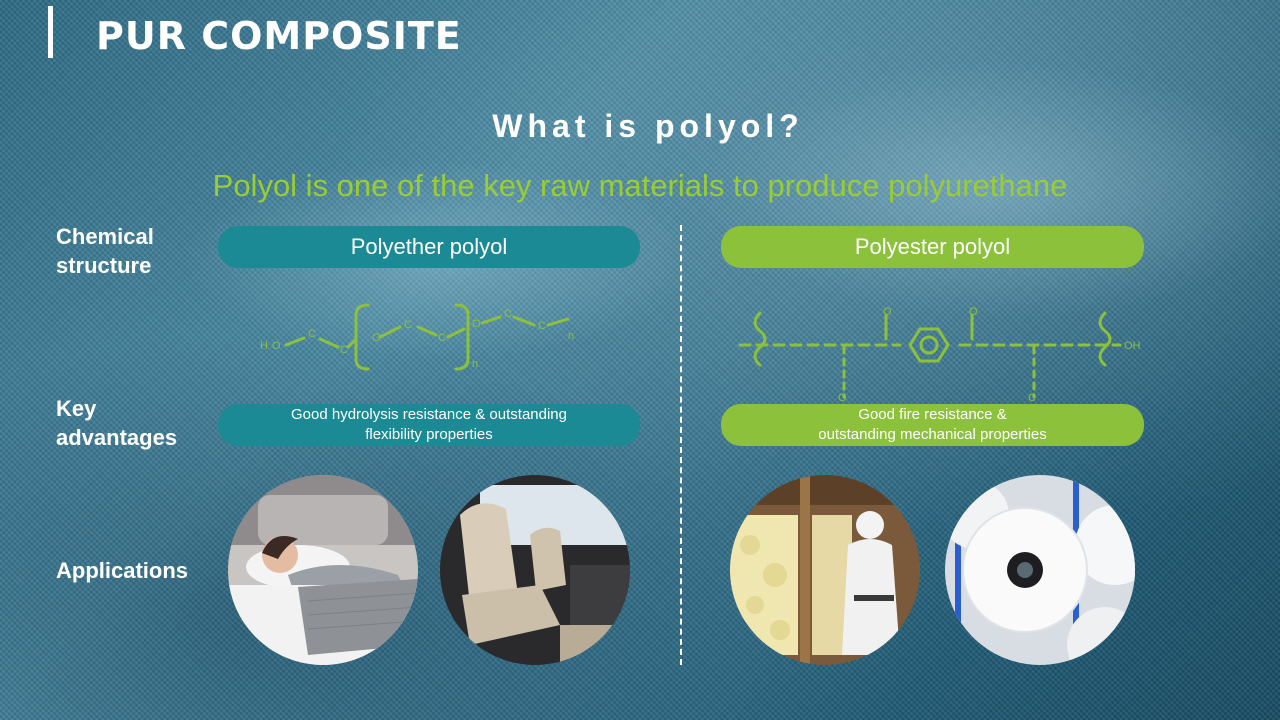 The width and height of the screenshot is (1280, 720). Describe the element at coordinates (429, 247) in the screenshot. I see `polyether-header-pill: Polyether polyol` at that location.